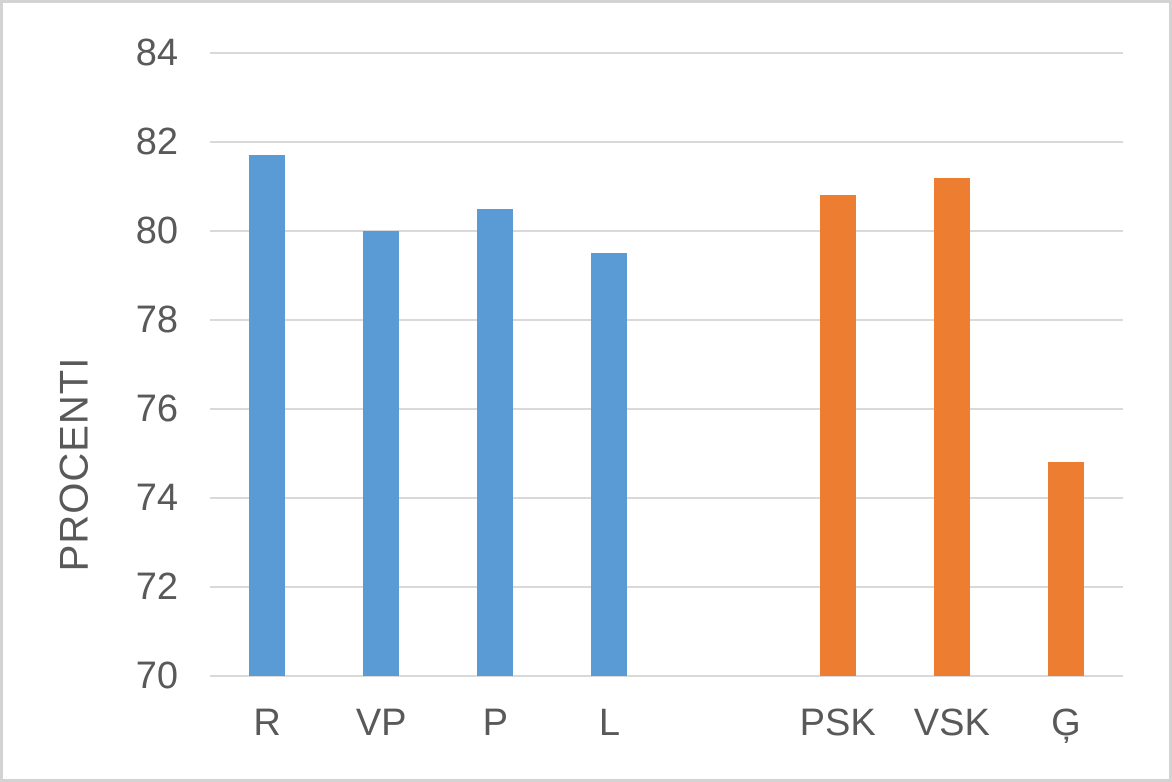  I want to click on x-tick-label-PSK: PSK, so click(837, 723).